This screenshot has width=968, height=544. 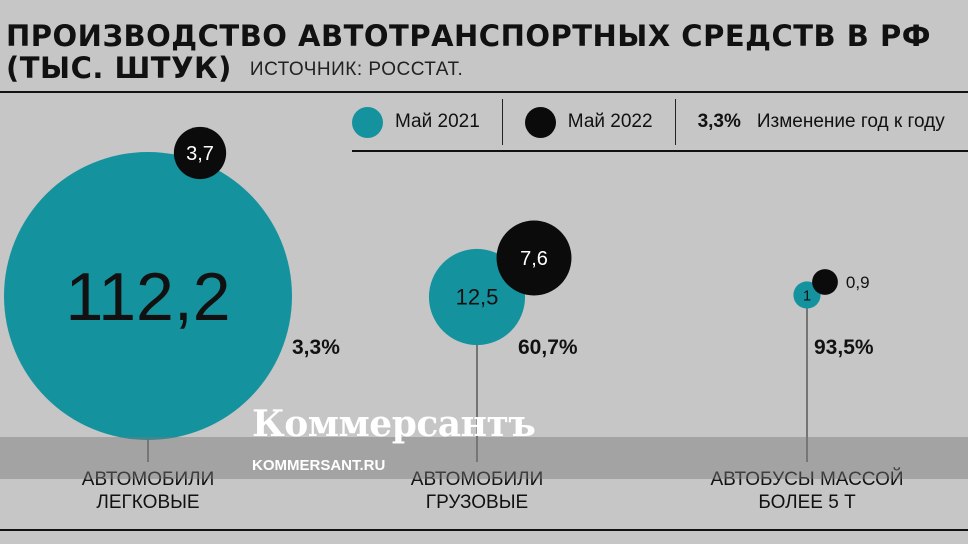 What do you see at coordinates (844, 347) in the screenshot?
I see `change-label: 93,5%` at bounding box center [844, 347].